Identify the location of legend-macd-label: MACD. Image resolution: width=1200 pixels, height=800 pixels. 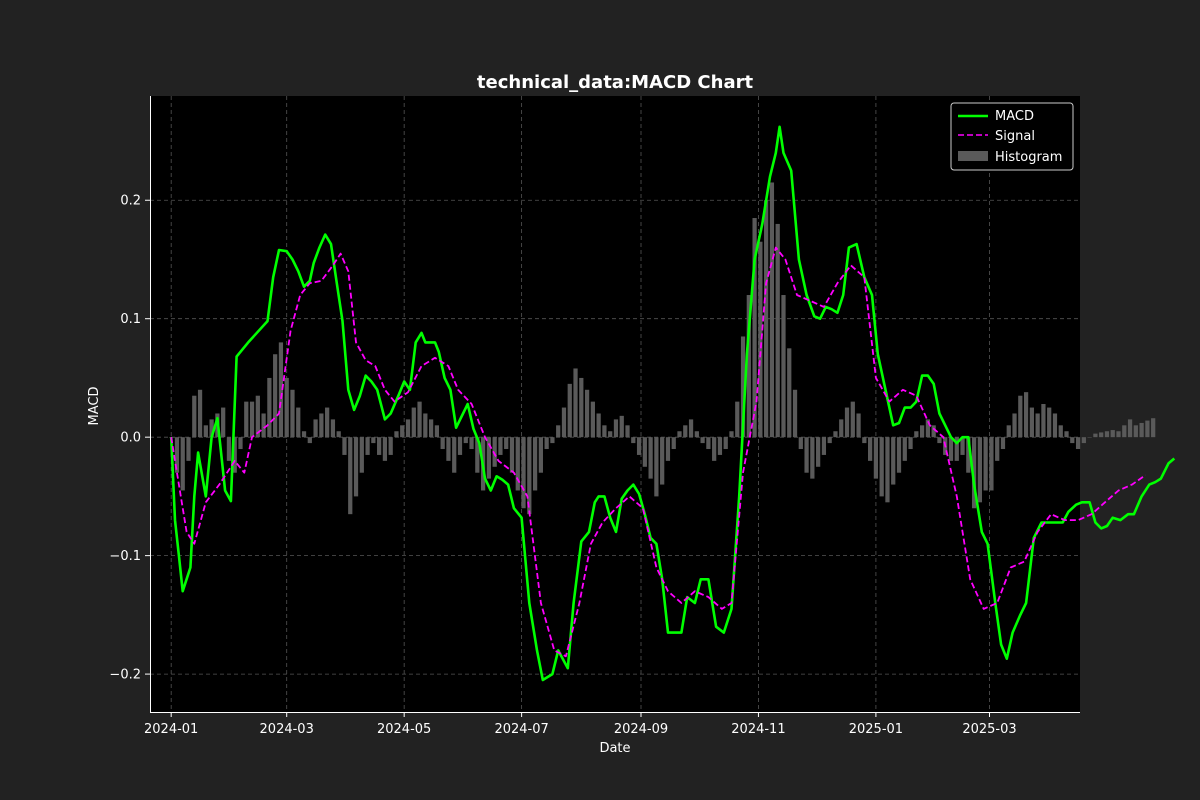
(1014, 116).